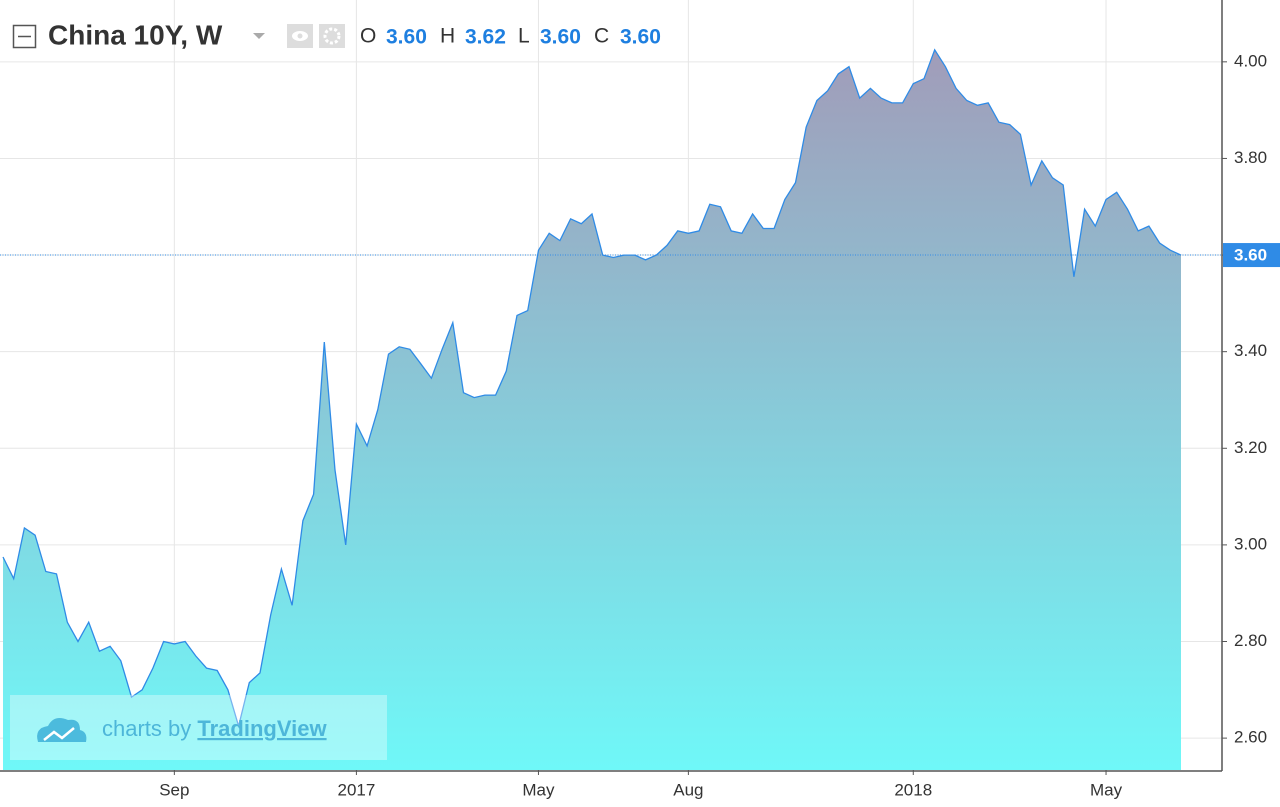 The width and height of the screenshot is (1280, 807). What do you see at coordinates (1250, 60) in the screenshot?
I see `y-tick-label: 4.00` at bounding box center [1250, 60].